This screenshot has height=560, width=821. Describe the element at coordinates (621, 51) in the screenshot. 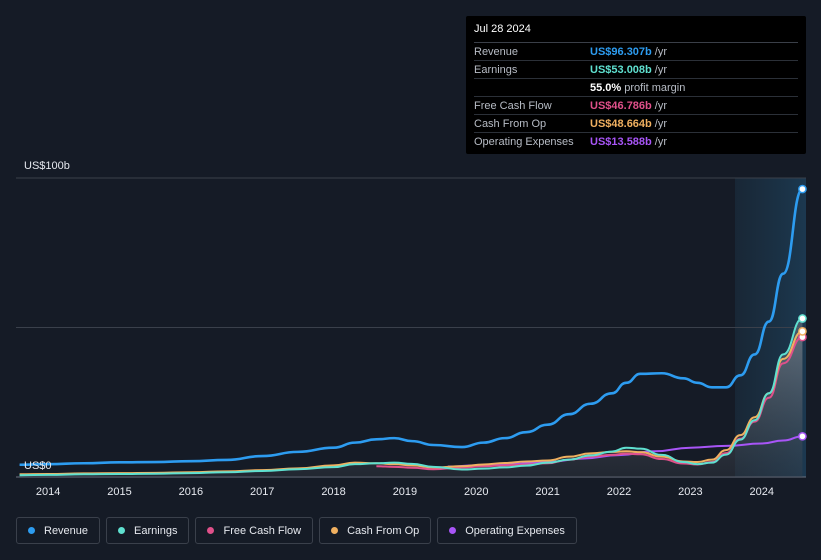

I see `tooltip-row-value: US$96.307b` at that location.